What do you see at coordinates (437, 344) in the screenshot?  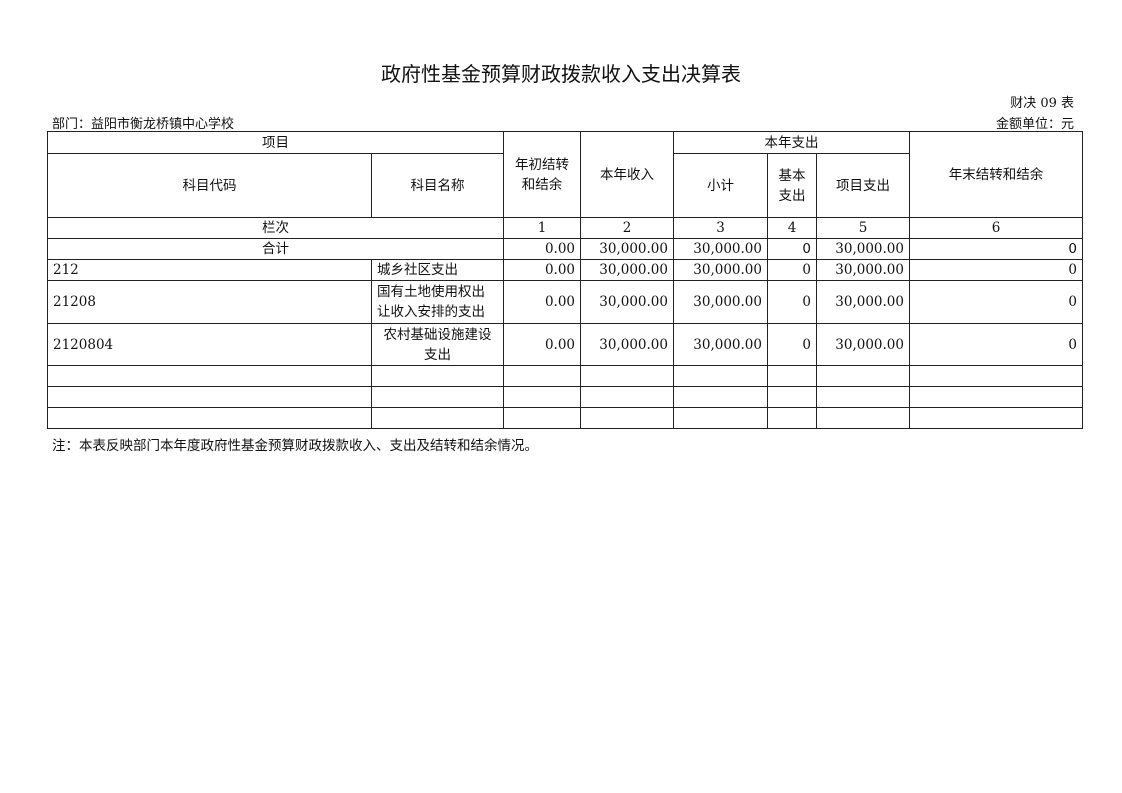 I see `cell-name: 农村基础设施建设支出` at bounding box center [437, 344].